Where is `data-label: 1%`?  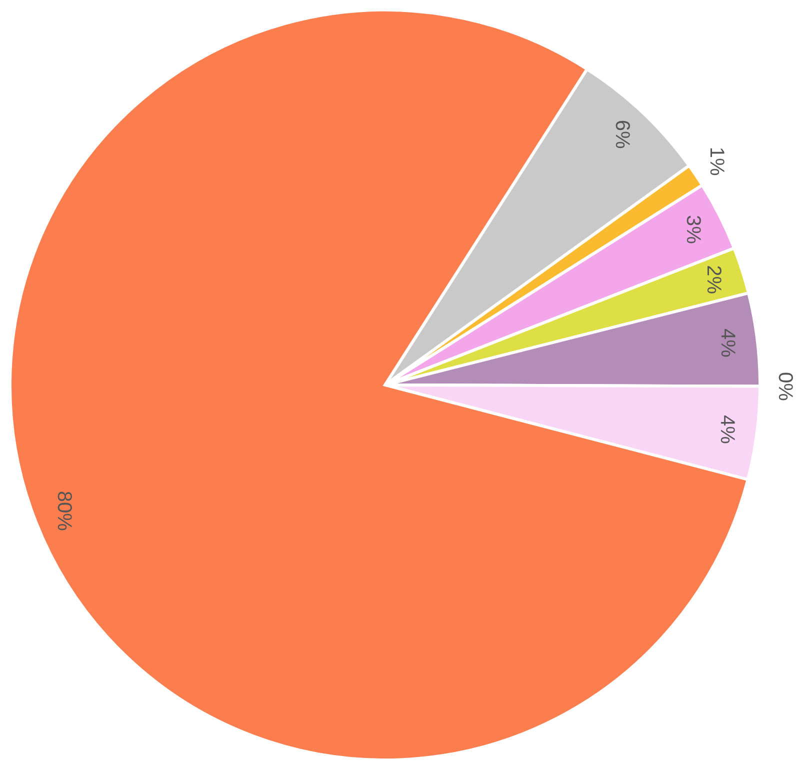 data-label: 1% is located at coordinates (717, 161).